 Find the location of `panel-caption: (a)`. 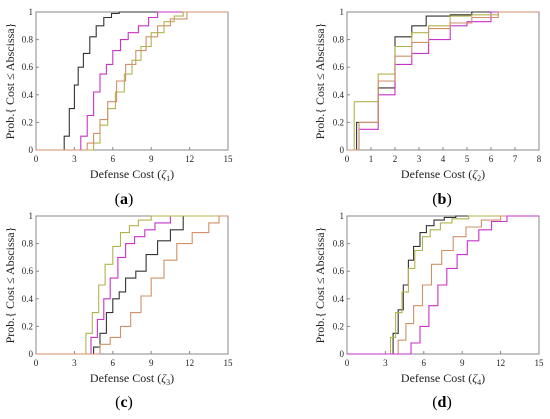

panel-caption: (a) is located at coordinates (124, 199).